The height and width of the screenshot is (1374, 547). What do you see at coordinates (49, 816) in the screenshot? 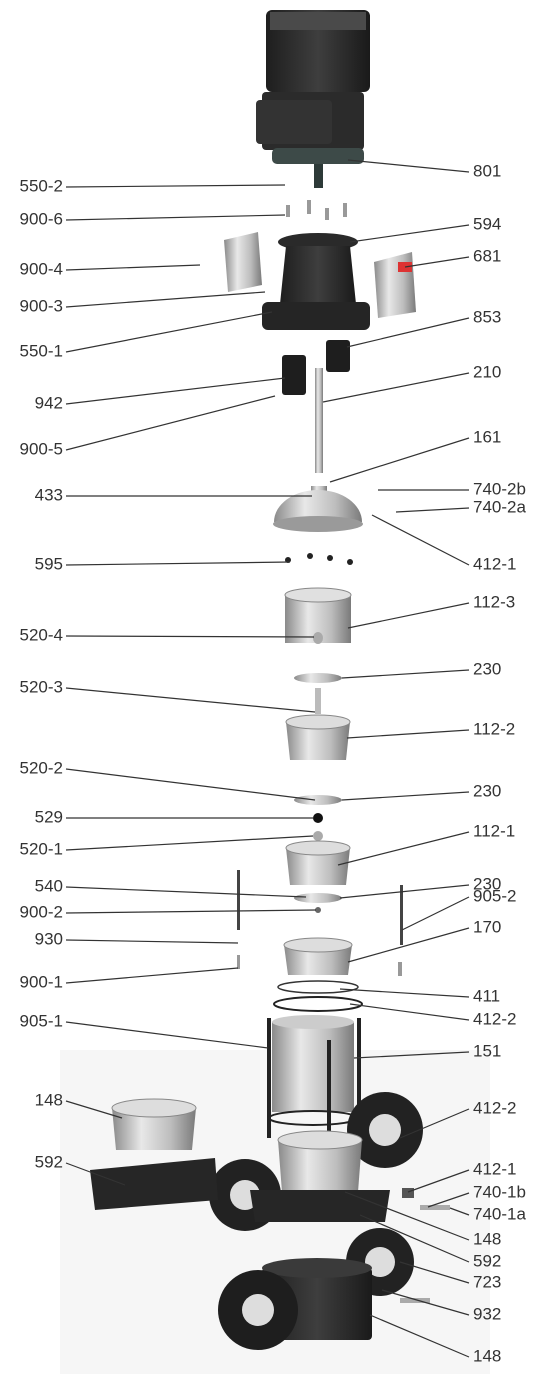
I see `part-label: 529` at bounding box center [49, 816].